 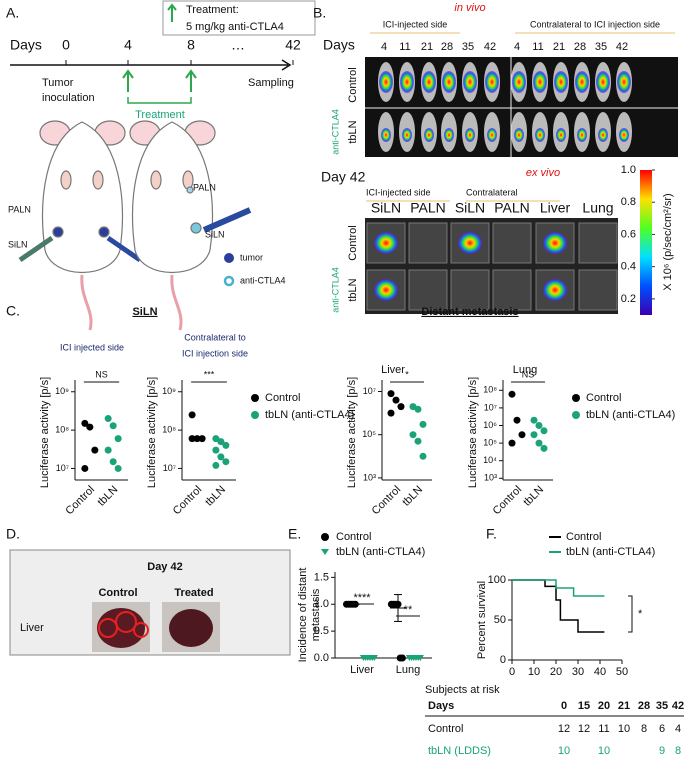 What do you see at coordinates (597, 208) in the screenshot?
I see `organ: Lung` at bounding box center [597, 208].